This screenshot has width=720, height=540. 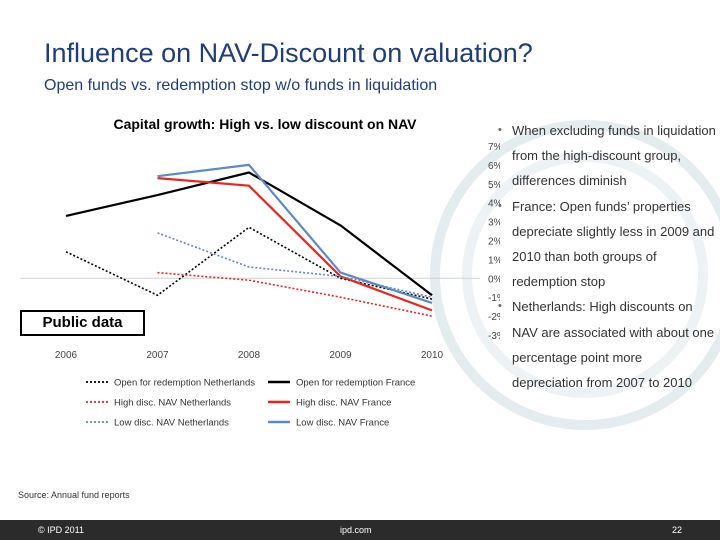 What do you see at coordinates (355, 383) in the screenshot?
I see `legend-label: Open for redemption France` at bounding box center [355, 383].